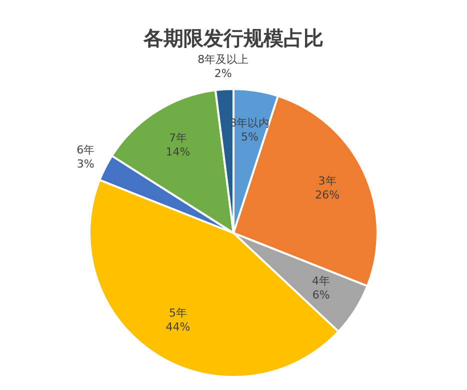  Describe the element at coordinates (249, 137) in the screenshot. I see `data-label: 5%` at that location.